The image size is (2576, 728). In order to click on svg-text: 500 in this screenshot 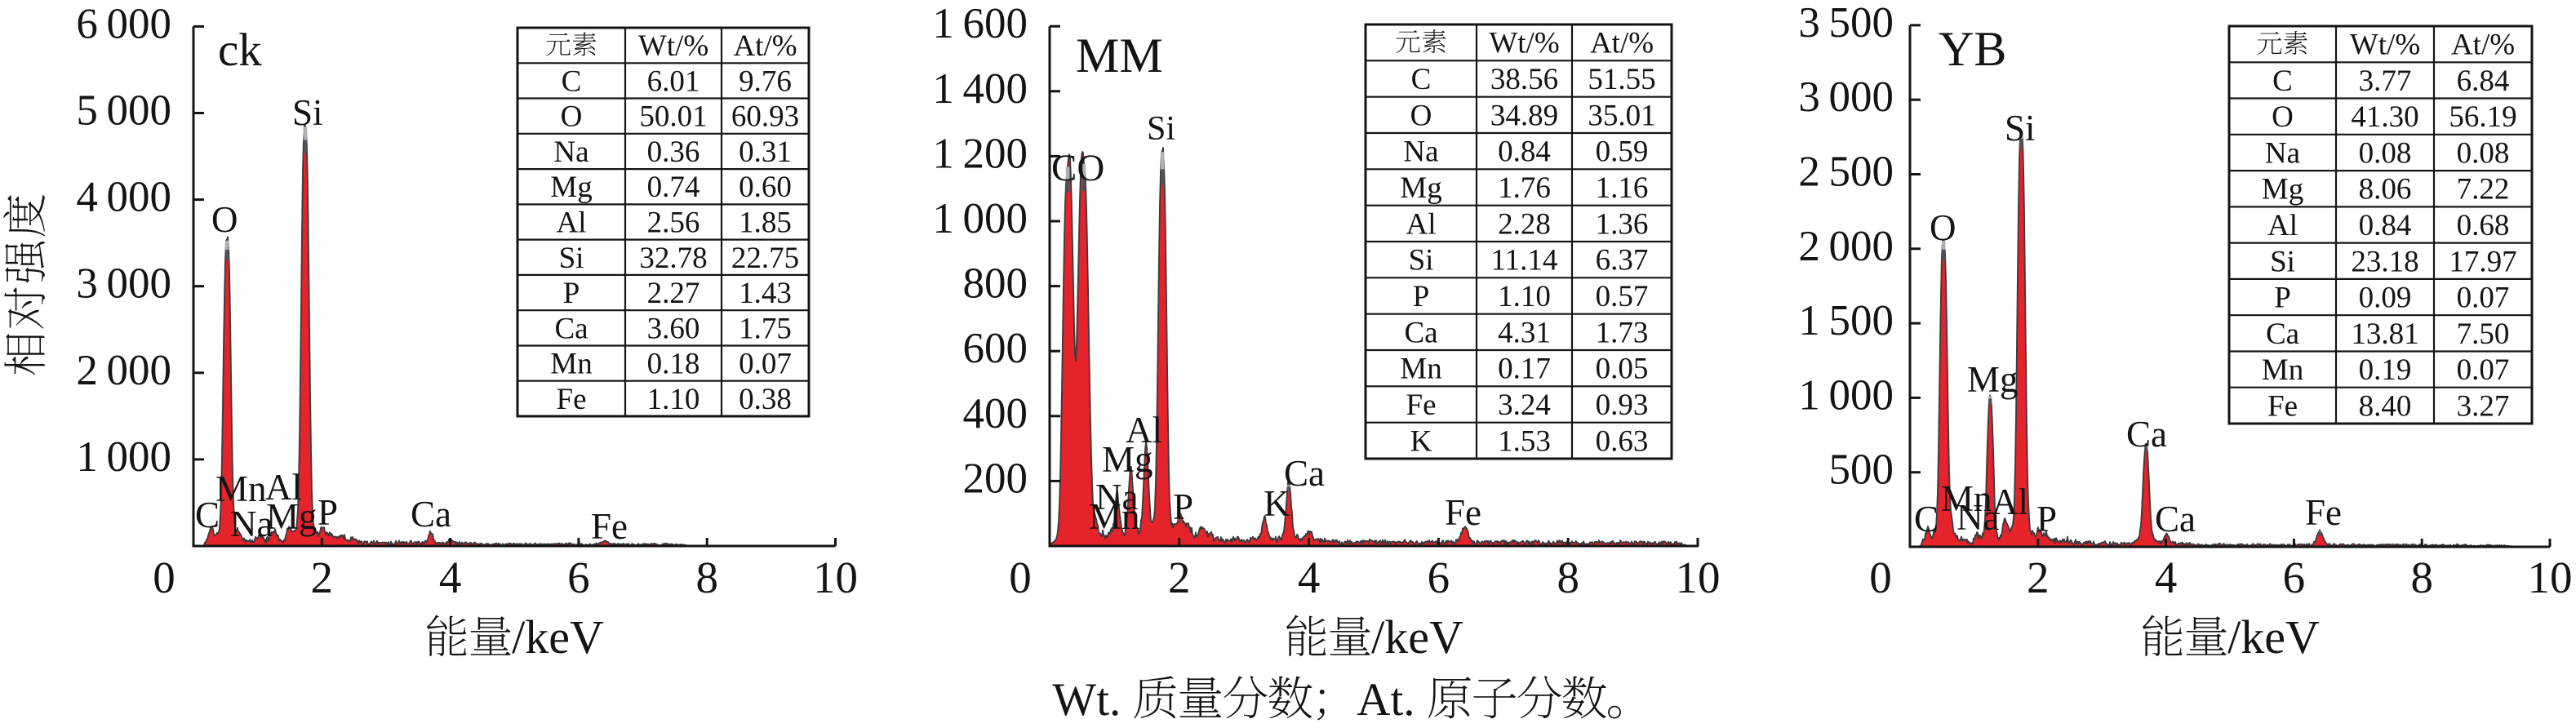, I will do `click(1861, 470)`.